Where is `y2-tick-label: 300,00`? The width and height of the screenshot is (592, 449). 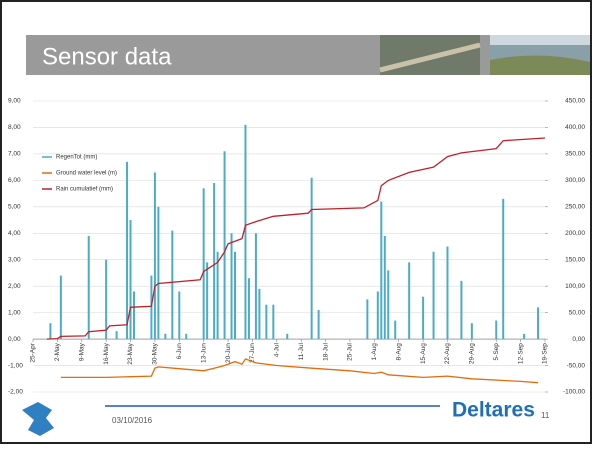
y2-tick-label: 300,00 is located at coordinates (575, 180).